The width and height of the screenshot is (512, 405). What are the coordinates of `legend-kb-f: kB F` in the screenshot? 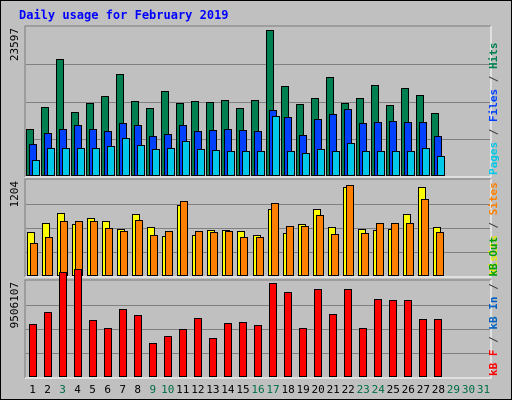 It's located at (493, 363).